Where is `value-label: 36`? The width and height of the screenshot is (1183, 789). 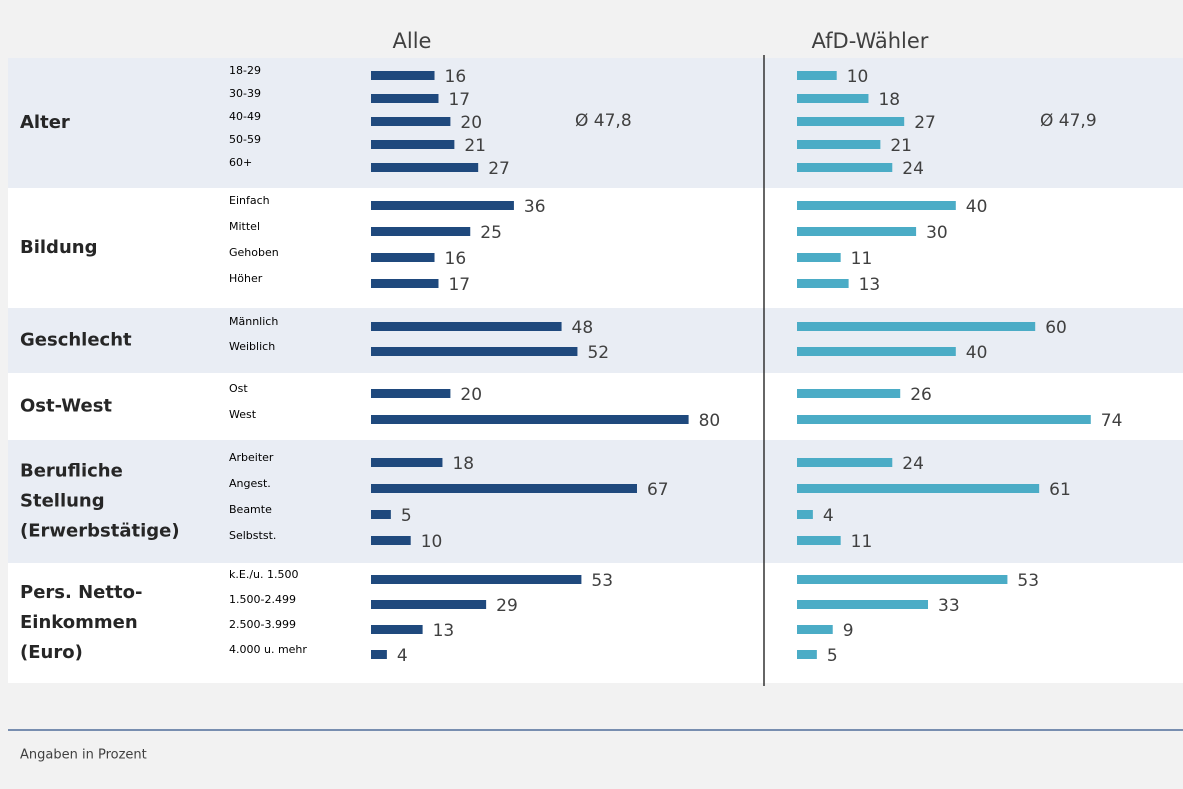 value-label: 36 is located at coordinates (535, 207).